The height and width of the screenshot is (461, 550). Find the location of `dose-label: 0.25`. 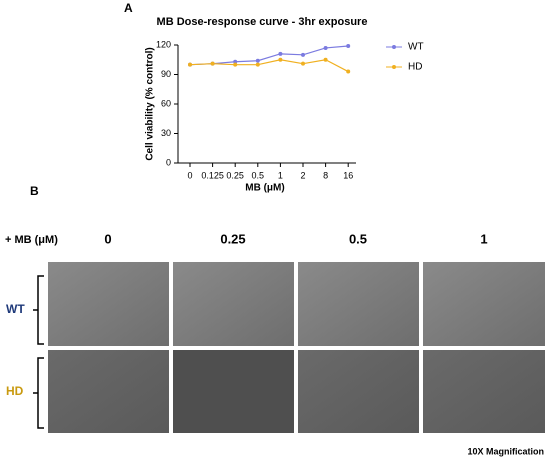

dose-label: 0.25 is located at coordinates (232, 238).